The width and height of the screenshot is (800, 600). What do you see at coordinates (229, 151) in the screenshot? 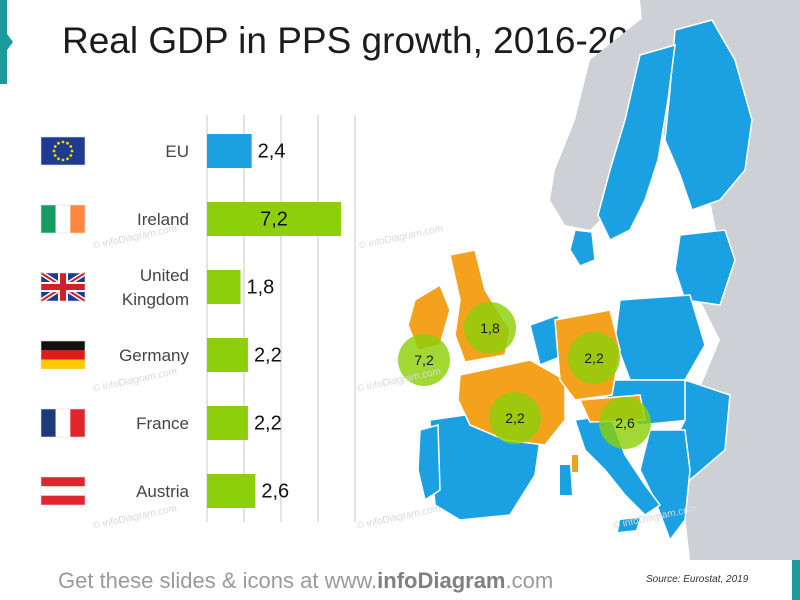
I see `bar-eu` at bounding box center [229, 151].